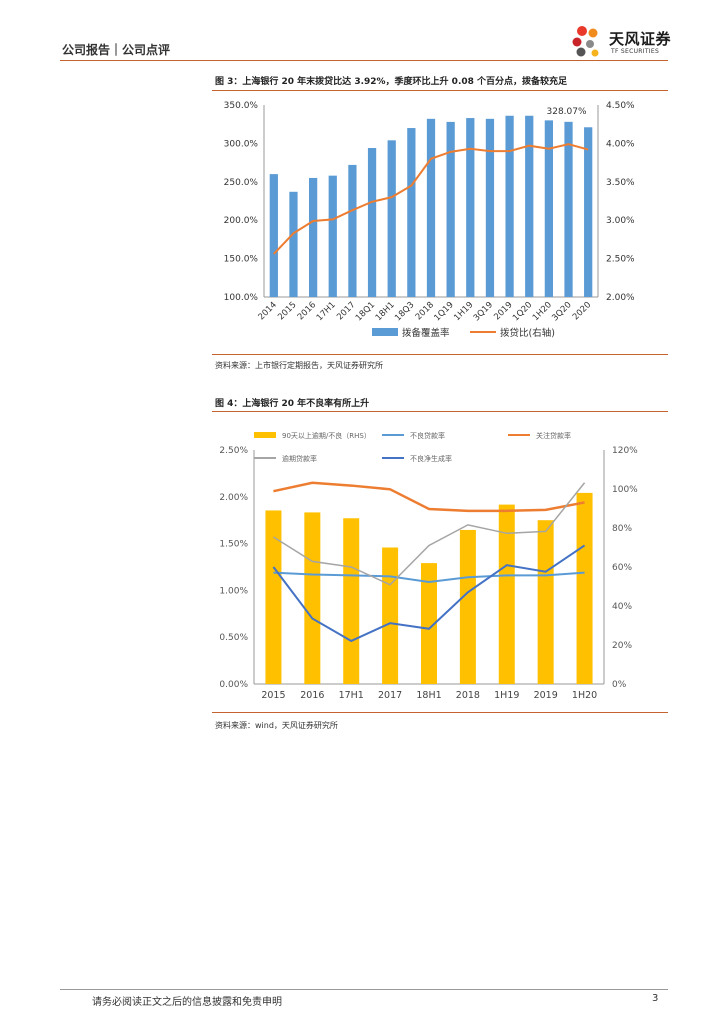  I want to click on x-tick-label: 2020, so click(582, 311).